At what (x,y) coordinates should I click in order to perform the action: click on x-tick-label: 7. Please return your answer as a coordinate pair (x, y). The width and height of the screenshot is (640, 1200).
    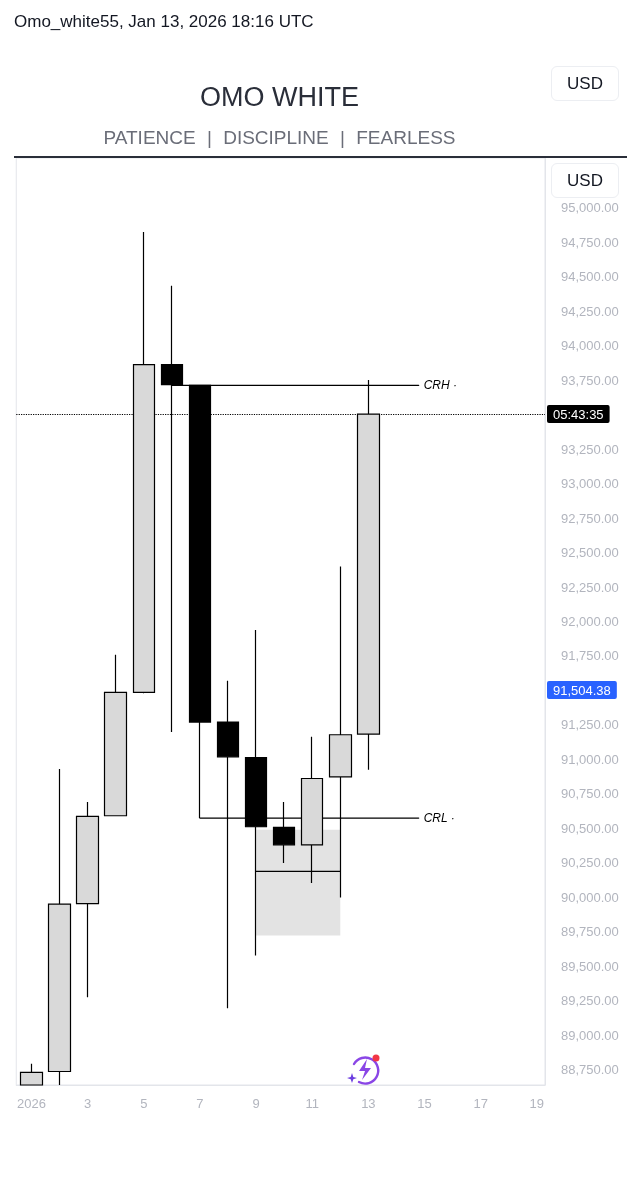
    Looking at the image, I should click on (200, 1103).